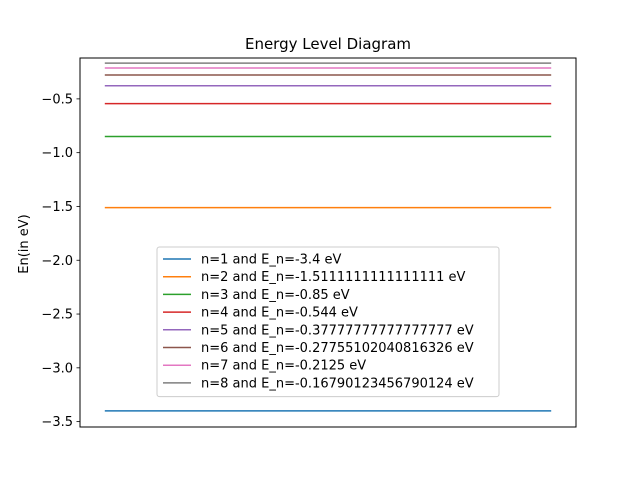 This screenshot has width=640, height=480. Describe the element at coordinates (57, 153) in the screenshot. I see `y-tick-label: −1.0` at that location.